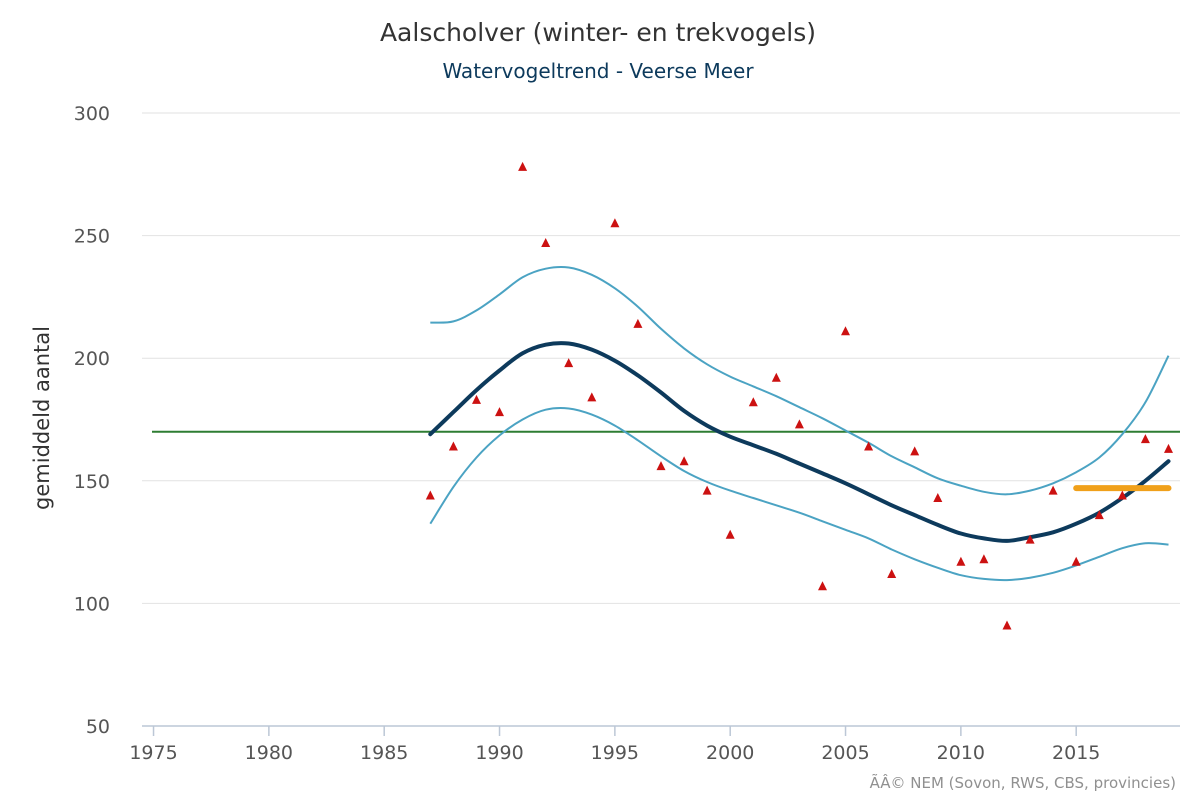 The height and width of the screenshot is (800, 1200). Describe the element at coordinates (499, 753) in the screenshot. I see `x-tick-label: 1990` at that location.